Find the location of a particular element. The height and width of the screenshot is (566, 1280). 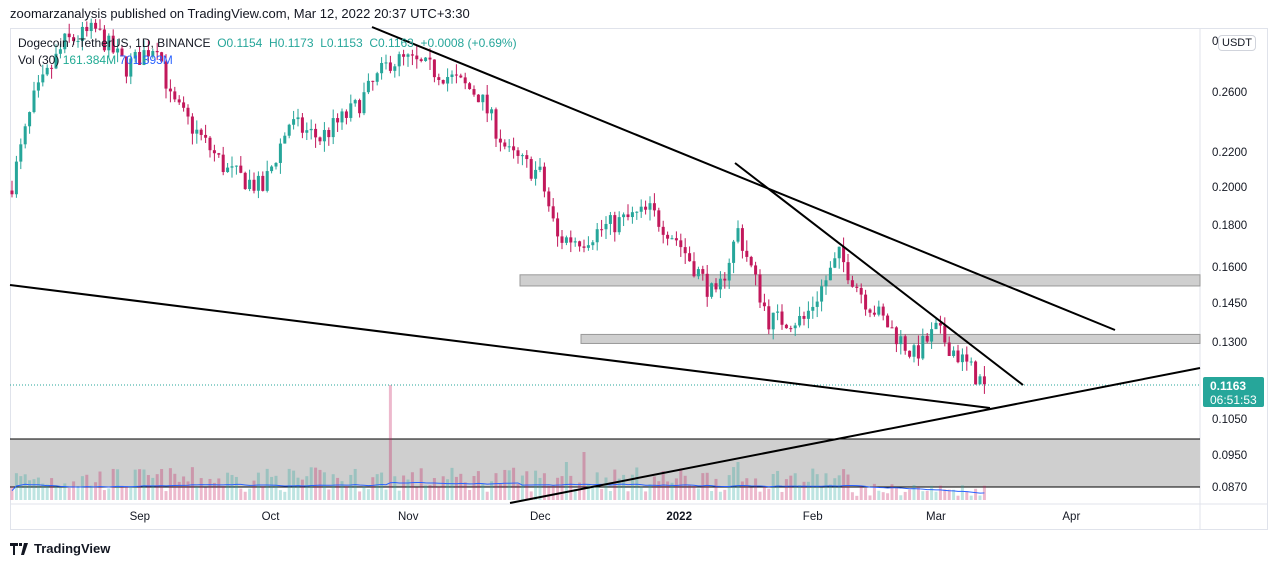

symbol-label: Dogecoin / TetherUS, 1D, BINANCE is located at coordinates (114, 43).